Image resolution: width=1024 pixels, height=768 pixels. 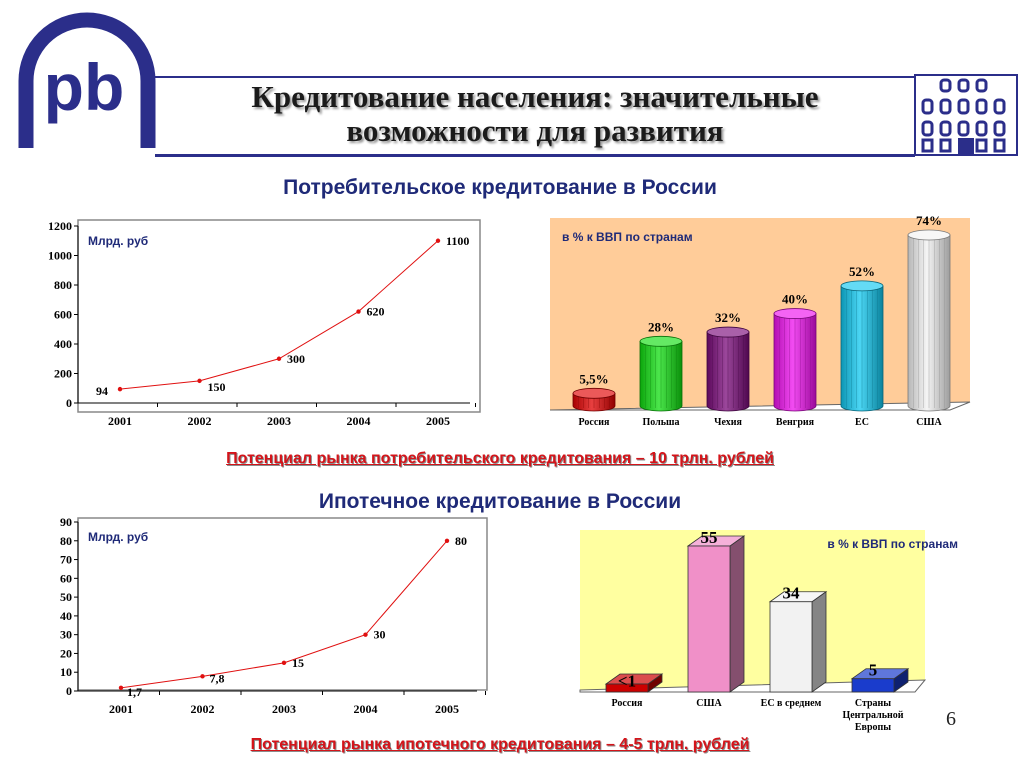 I want to click on y-tick-label: 200, so click(x=63, y=374).